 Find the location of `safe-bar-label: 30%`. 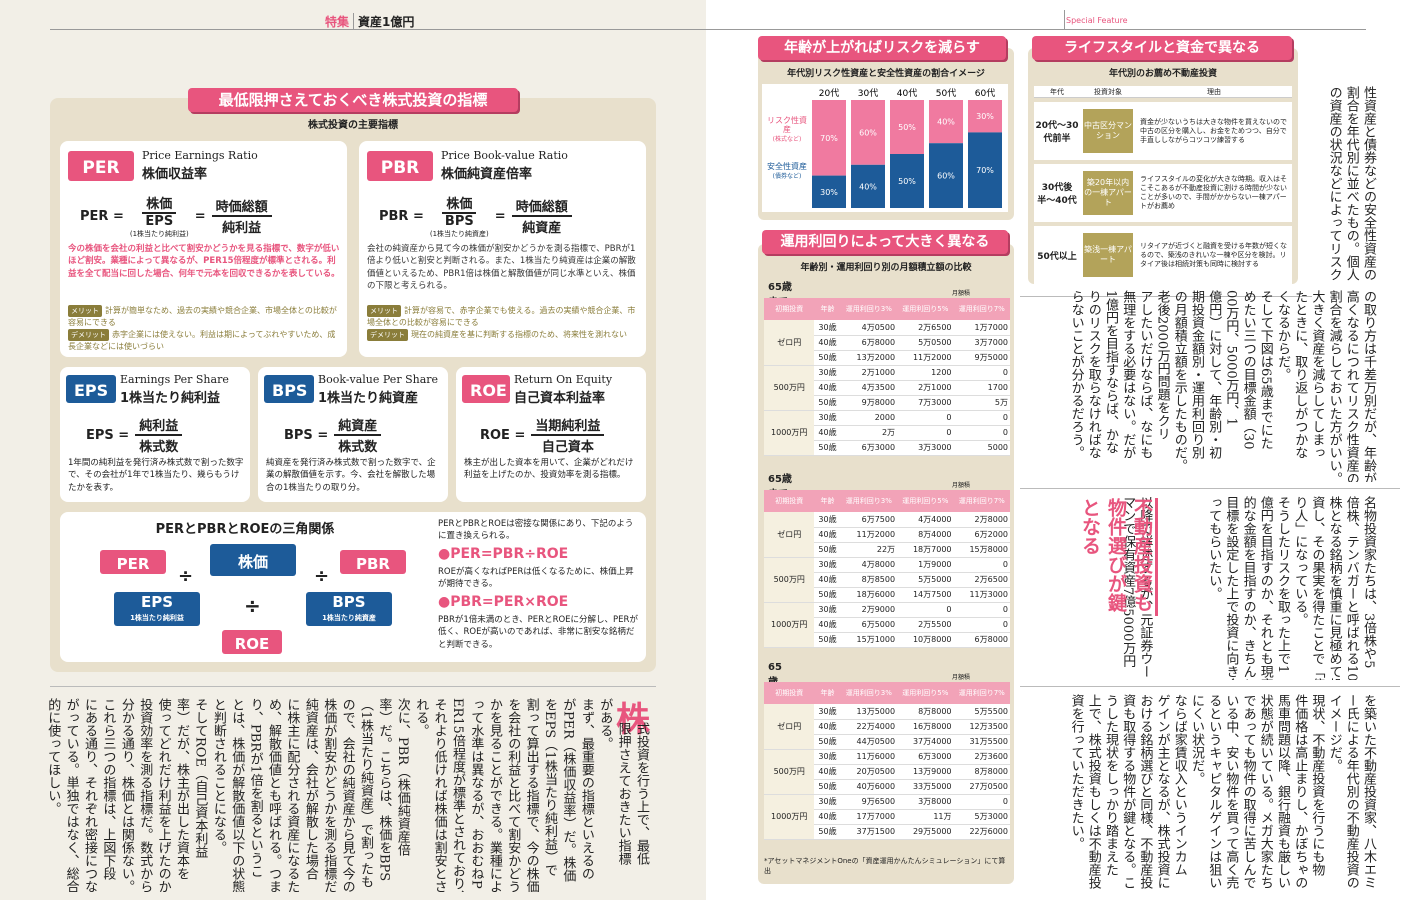

safe-bar-label: 30% is located at coordinates (829, 192).